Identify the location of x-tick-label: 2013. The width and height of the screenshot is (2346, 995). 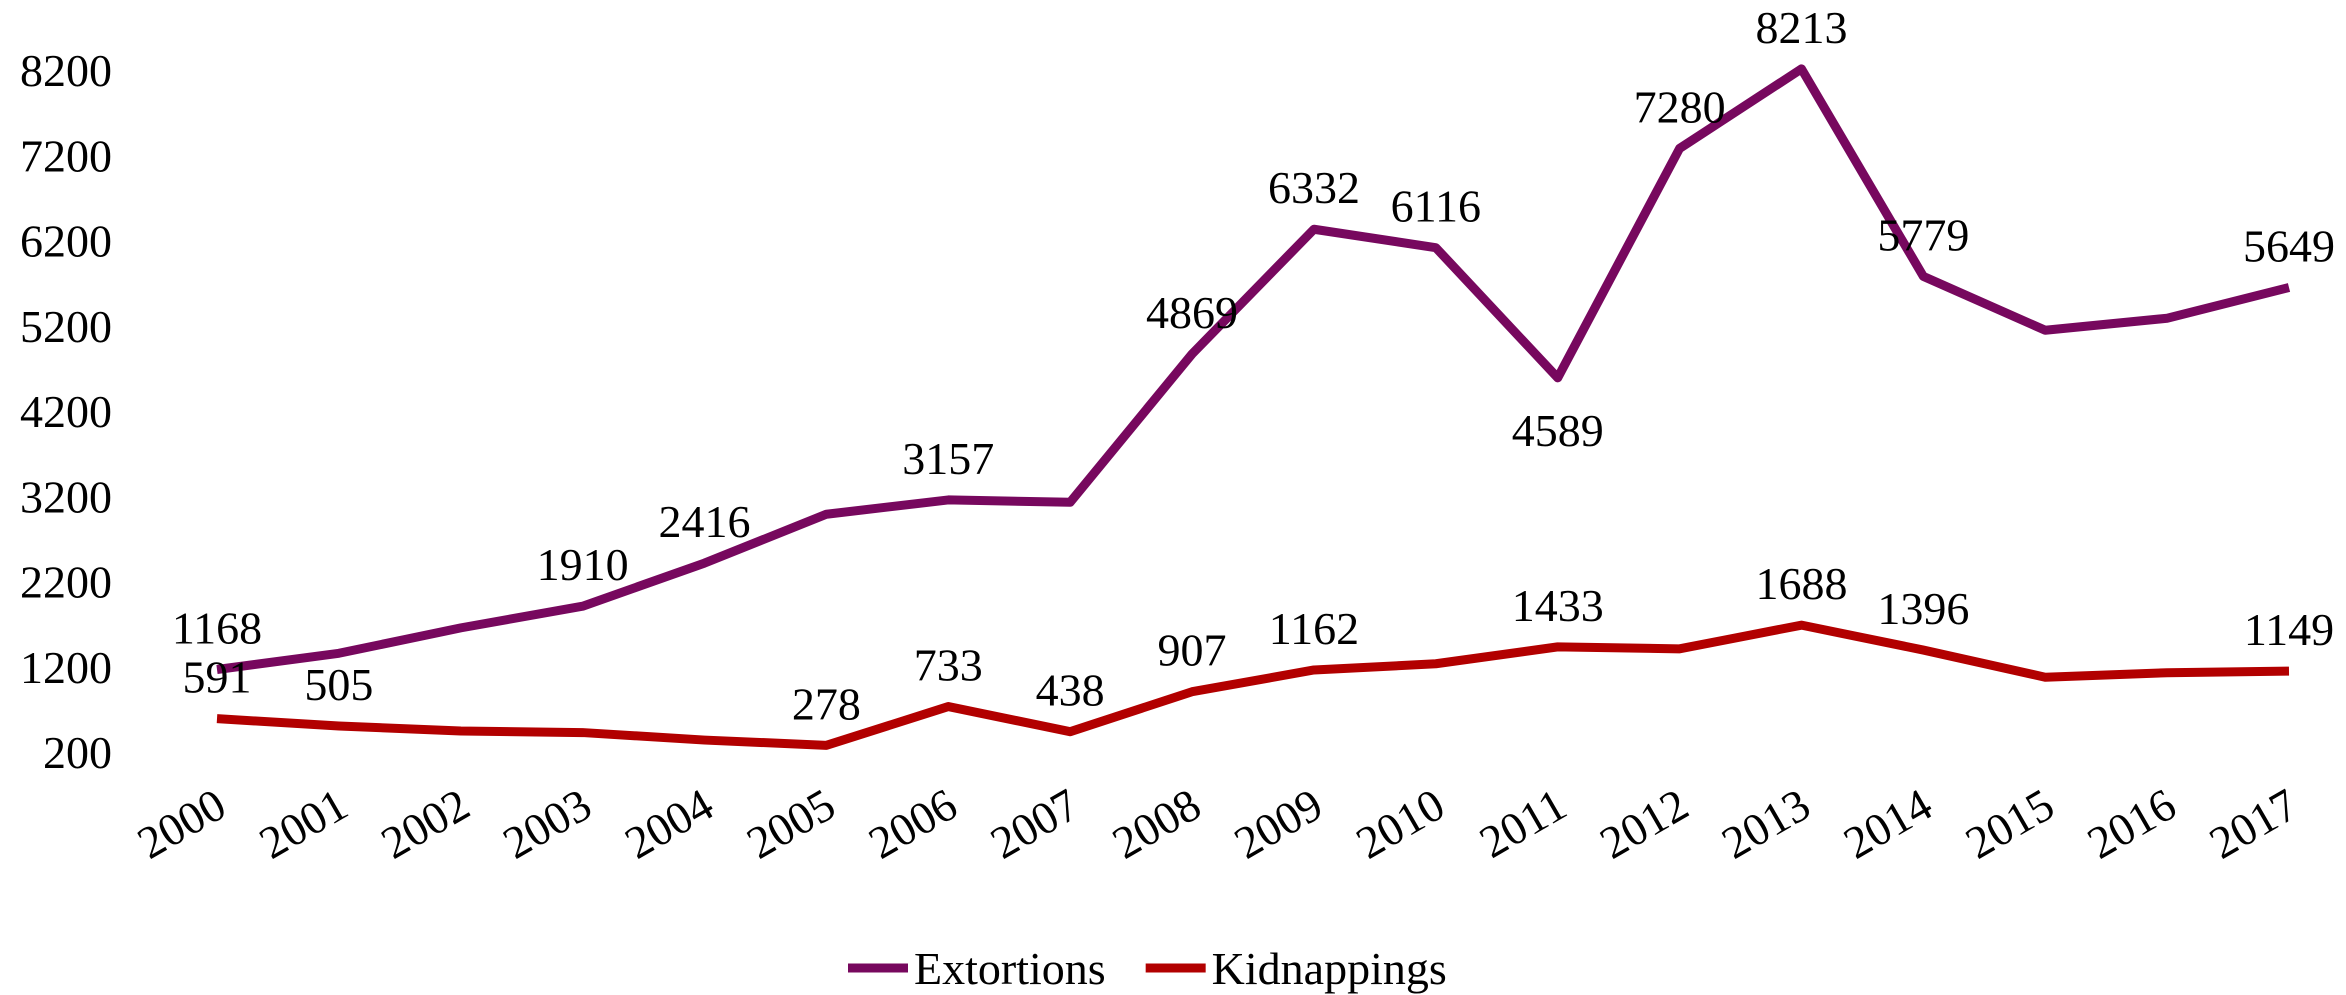
(1765, 823).